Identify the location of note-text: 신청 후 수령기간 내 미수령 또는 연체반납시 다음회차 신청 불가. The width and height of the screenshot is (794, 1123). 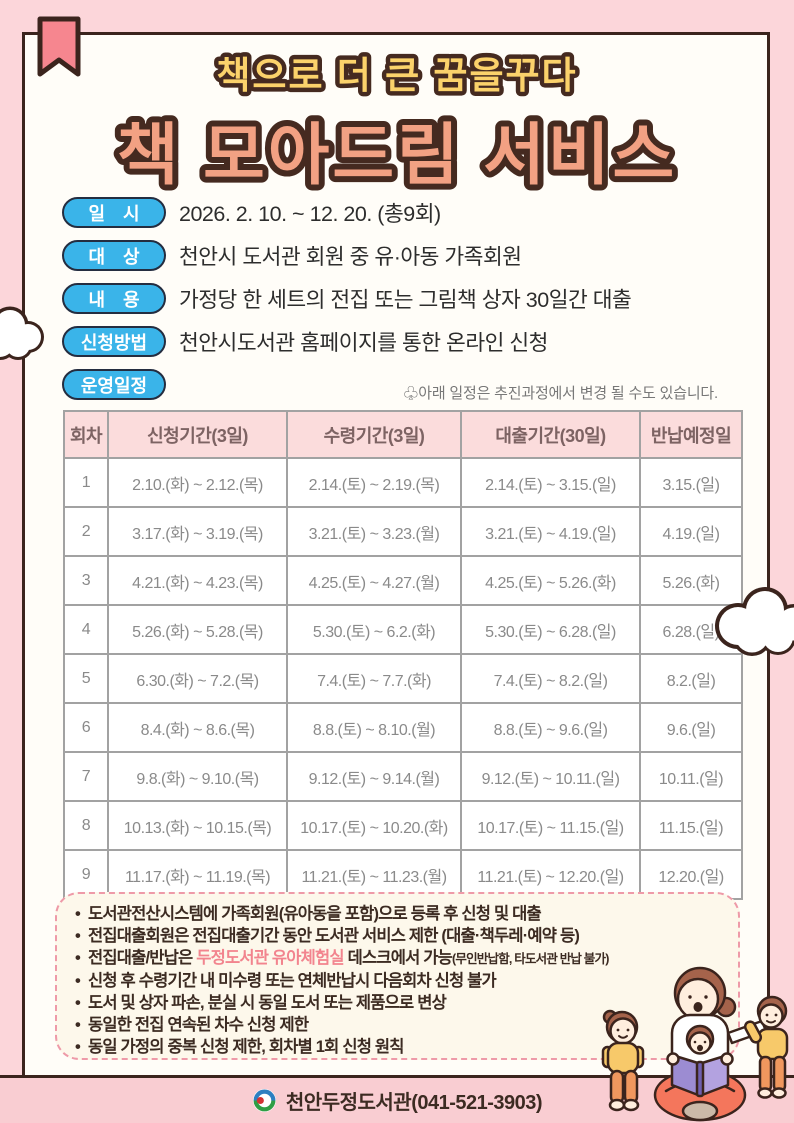
(292, 981).